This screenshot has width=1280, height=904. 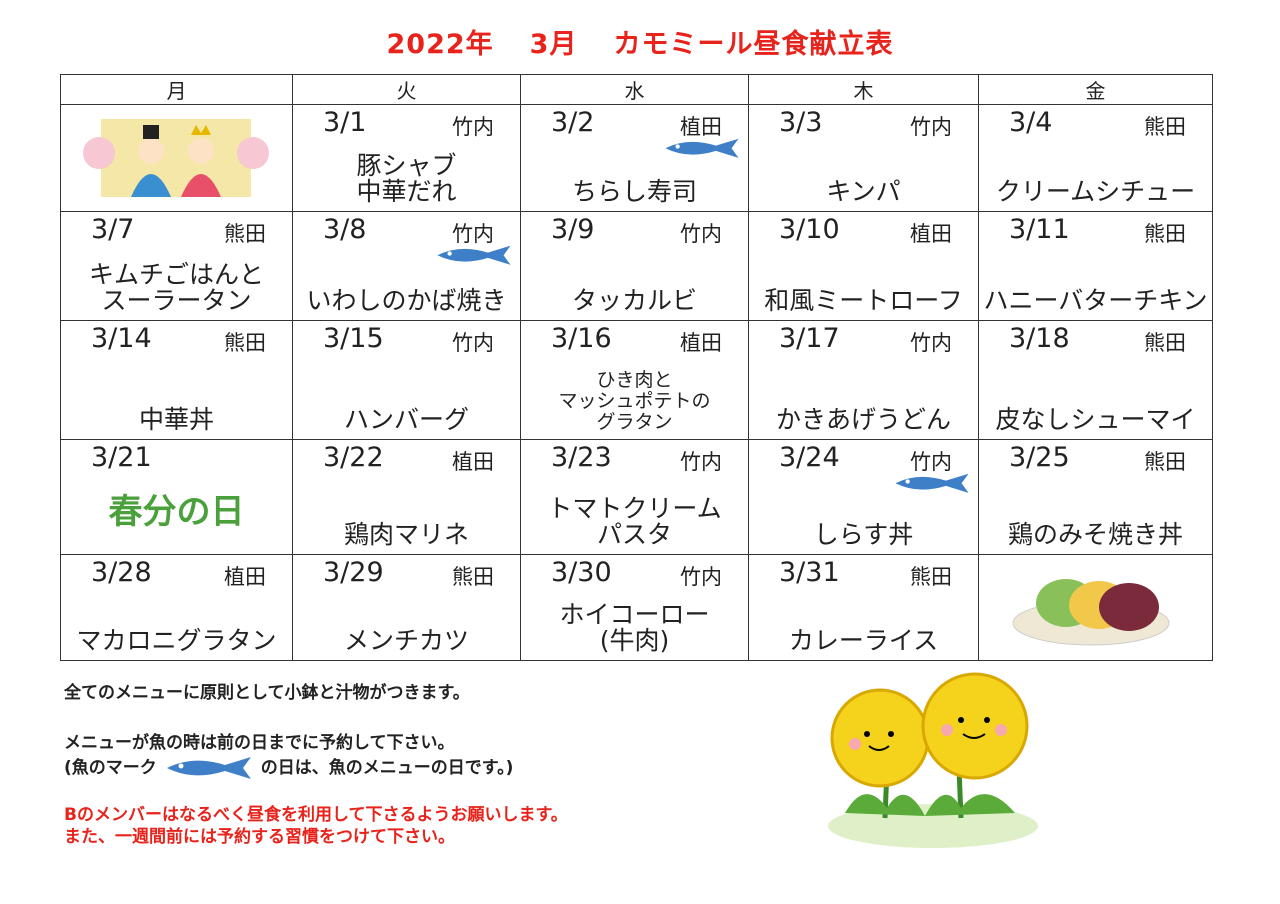 I want to click on day-cell: 3/24 竹内しらす丼, so click(x=863, y=497).